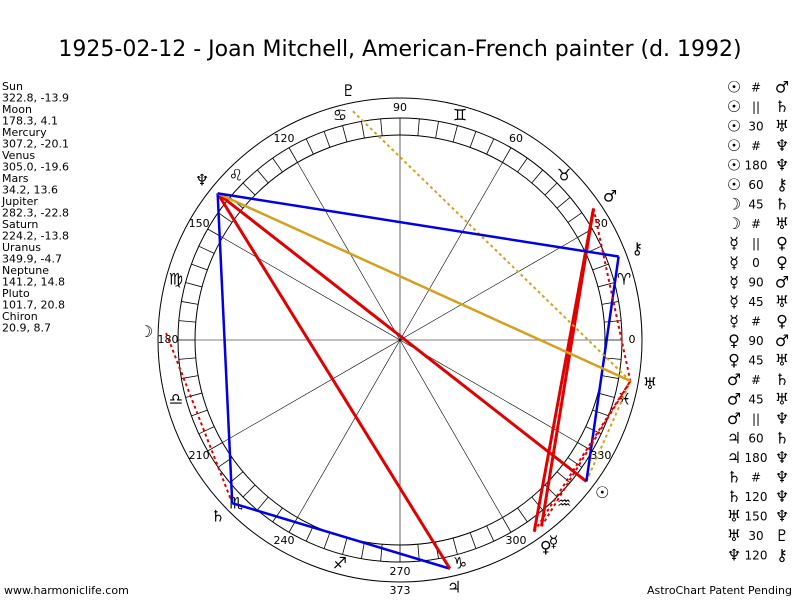 Image resolution: width=800 pixels, height=600 pixels. Describe the element at coordinates (755, 127) in the screenshot. I see `aspect-type: 30` at that location.